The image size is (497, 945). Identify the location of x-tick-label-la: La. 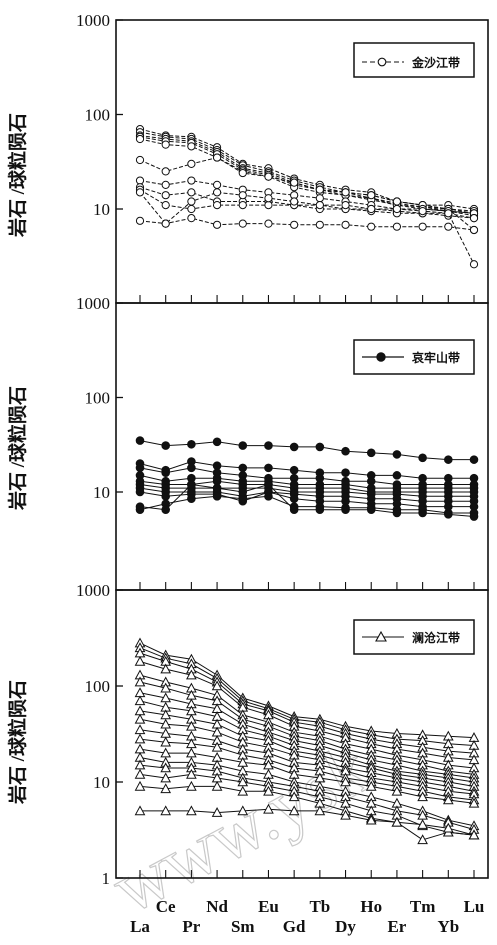
(140, 926).